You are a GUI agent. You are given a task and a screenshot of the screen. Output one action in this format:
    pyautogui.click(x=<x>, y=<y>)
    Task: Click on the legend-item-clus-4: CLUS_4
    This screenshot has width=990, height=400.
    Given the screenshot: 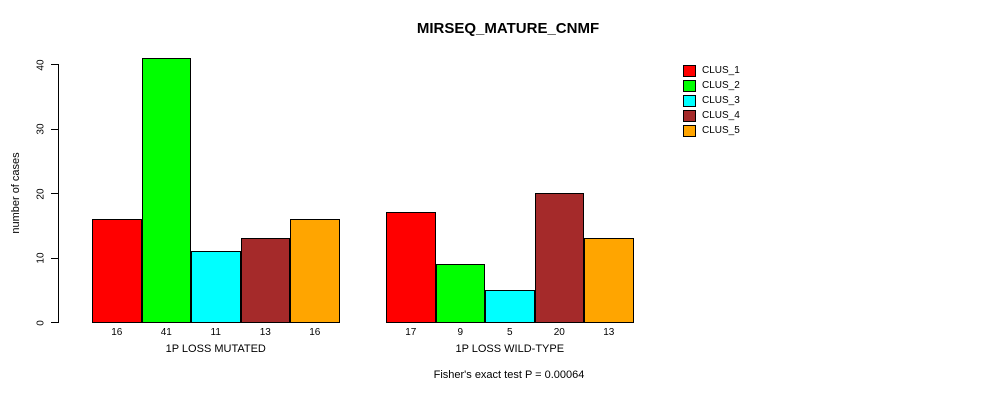 What is the action you would take?
    pyautogui.click(x=711, y=115)
    